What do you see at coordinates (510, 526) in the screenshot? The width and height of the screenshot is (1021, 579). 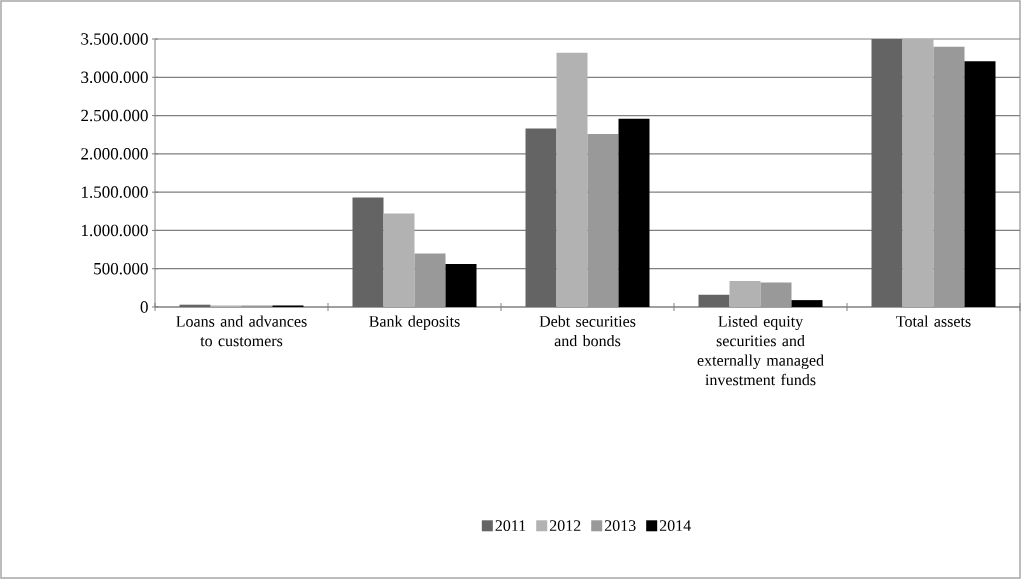 I see `legend-label: 2011` at bounding box center [510, 526].